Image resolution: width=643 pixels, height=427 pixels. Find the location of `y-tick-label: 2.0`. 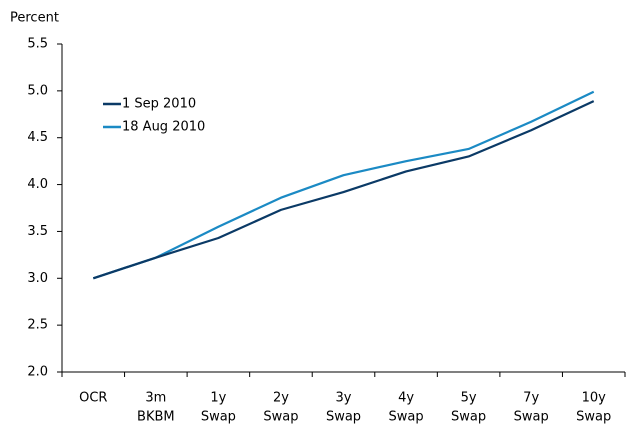

y-tick-label: 2.0 is located at coordinates (37, 372).